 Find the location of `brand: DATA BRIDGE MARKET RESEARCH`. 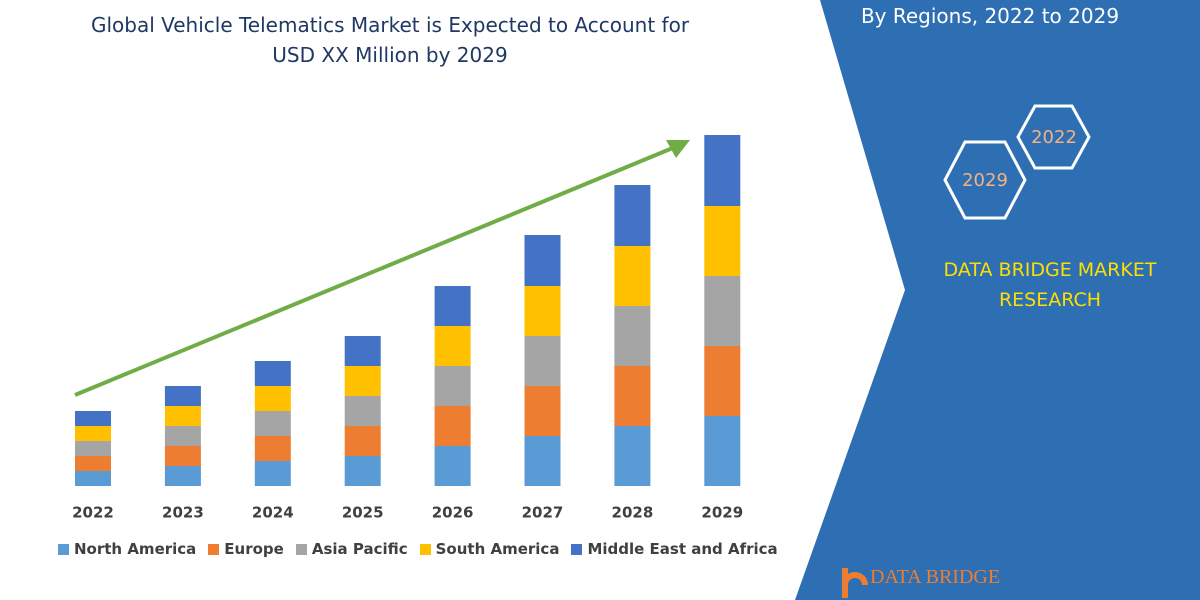

brand: DATA BRIDGE MARKET RESEARCH is located at coordinates (1050, 285).